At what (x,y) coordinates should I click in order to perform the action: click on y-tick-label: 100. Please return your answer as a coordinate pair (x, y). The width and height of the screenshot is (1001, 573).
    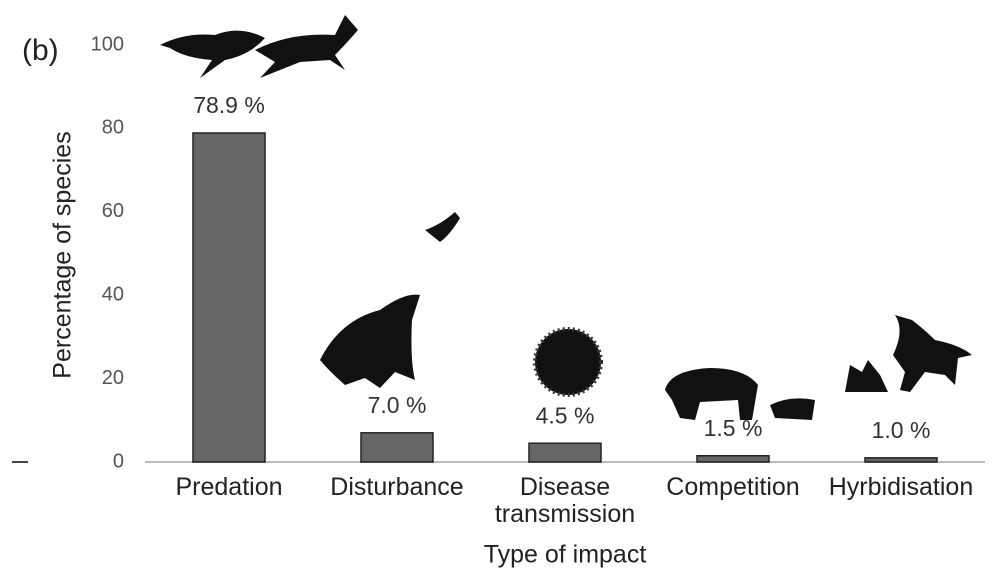
    Looking at the image, I should click on (107, 44).